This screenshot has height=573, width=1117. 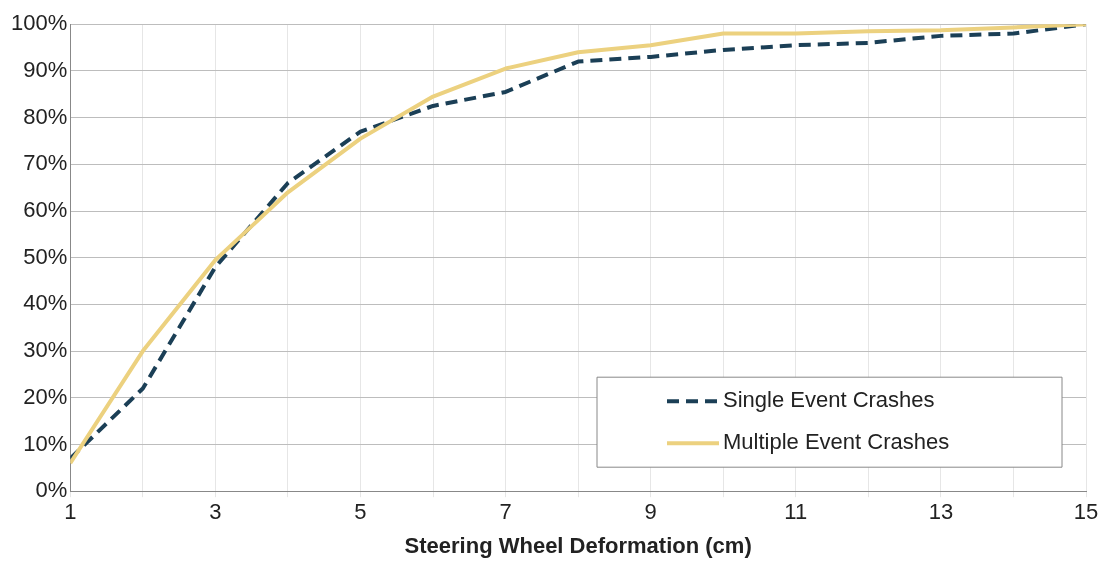 What do you see at coordinates (45, 396) in the screenshot?
I see `y-tick-label: 20%` at bounding box center [45, 396].